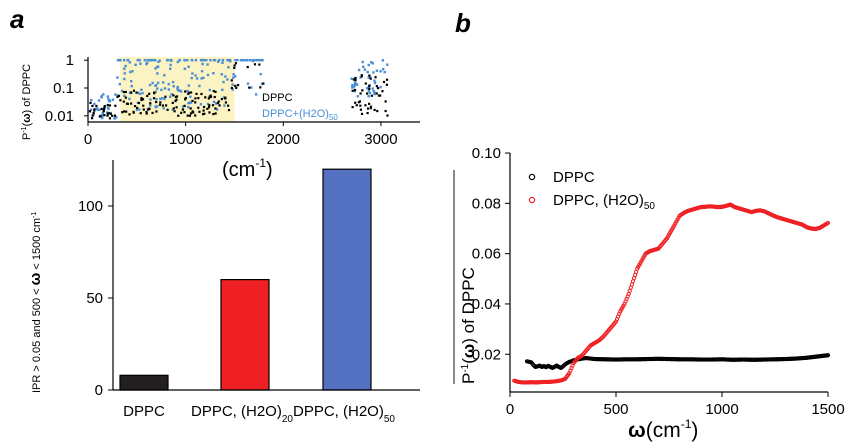 The width and height of the screenshot is (855, 445). Describe the element at coordinates (27, 117) in the screenshot. I see `a-top-y-title-bold: ω` at that location.